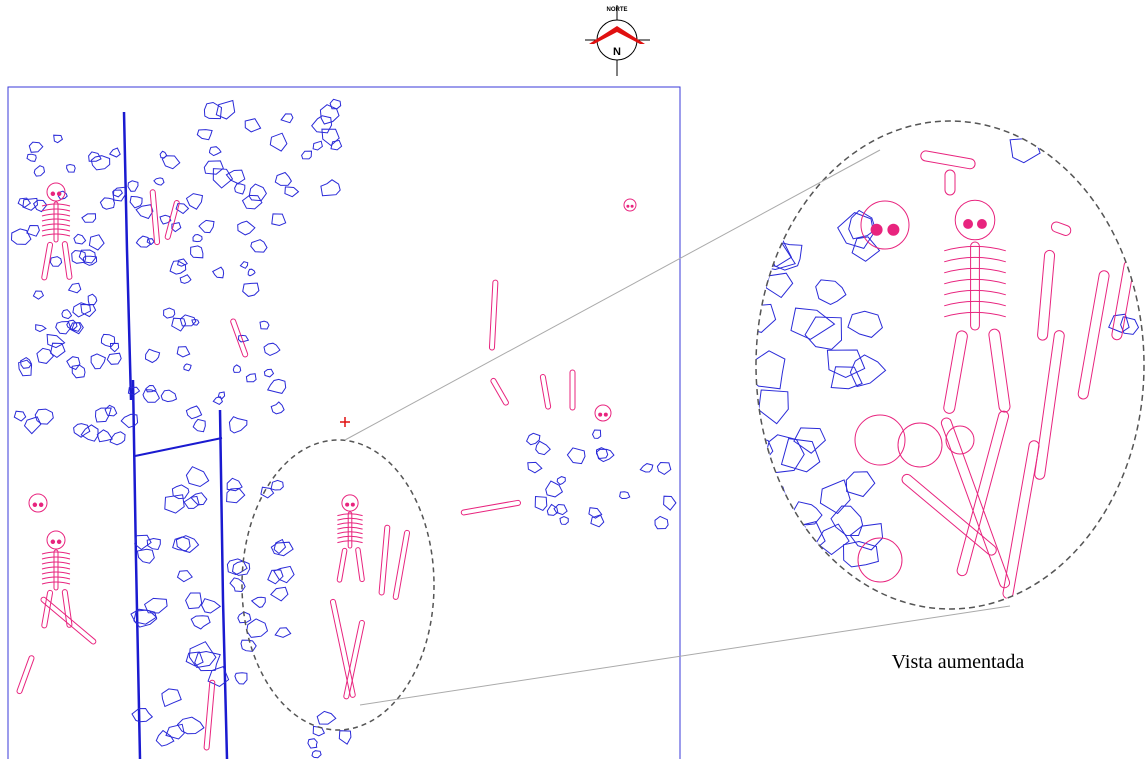 The image size is (1148, 759). Describe the element at coordinates (345, 422) in the screenshot. I see `reference-point` at that location.